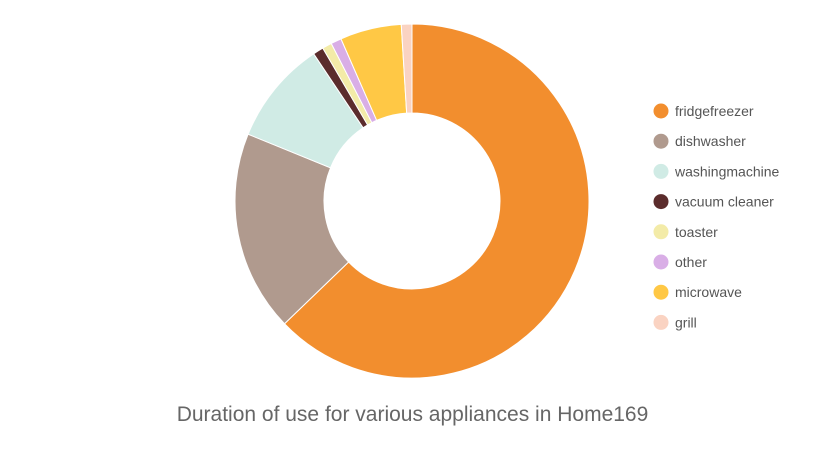  I want to click on legend-label: dishwasher, so click(710, 141).